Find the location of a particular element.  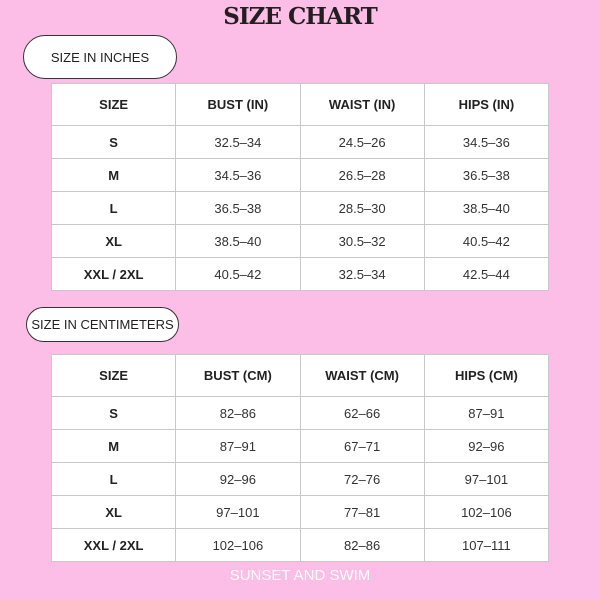

centimeters-section-label: SIZE IN CENTIMETERS is located at coordinates (102, 324).